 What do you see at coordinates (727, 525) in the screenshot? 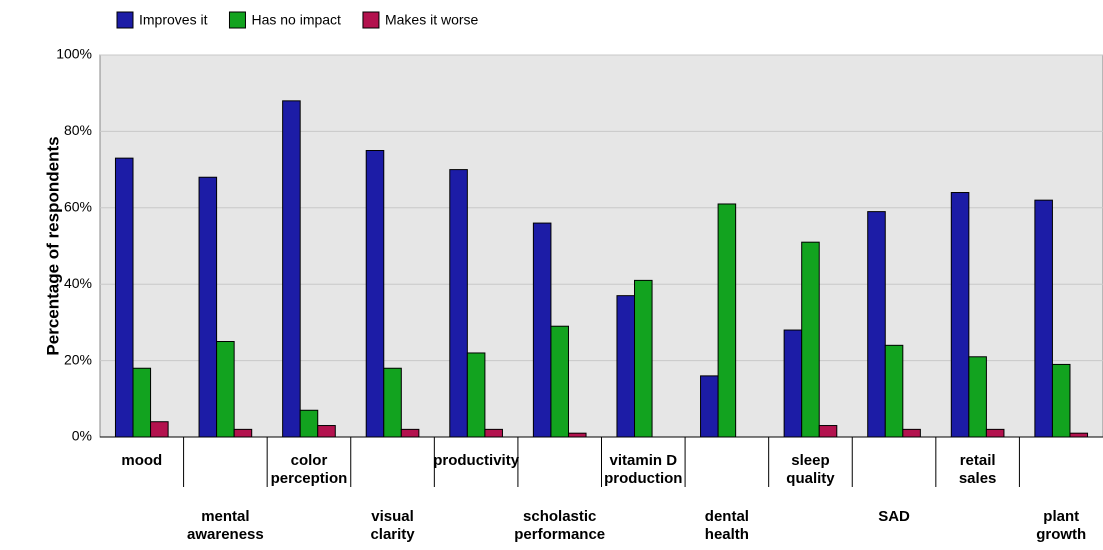
I see `x-tick-label: dental health` at bounding box center [727, 525].